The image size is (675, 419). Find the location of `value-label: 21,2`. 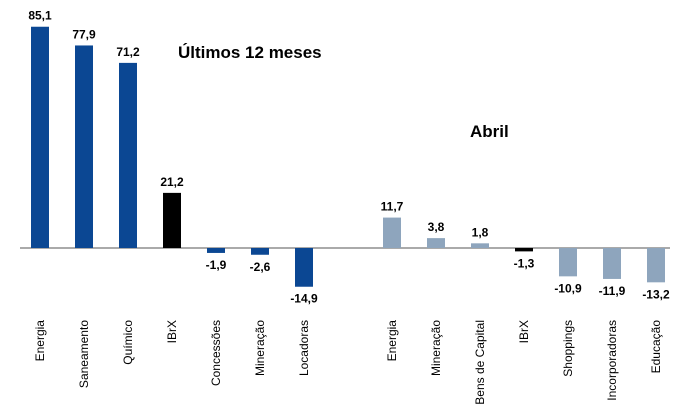

value-label: 21,2 is located at coordinates (172, 182).